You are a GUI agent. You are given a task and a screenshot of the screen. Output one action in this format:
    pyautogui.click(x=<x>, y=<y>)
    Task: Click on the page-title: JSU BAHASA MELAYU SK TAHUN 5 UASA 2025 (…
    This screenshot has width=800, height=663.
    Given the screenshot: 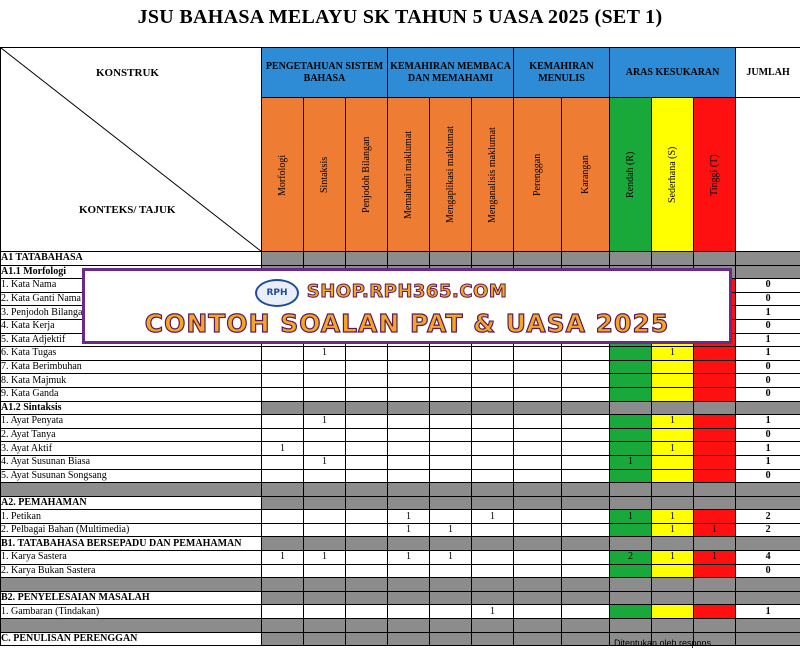 What is the action you would take?
    pyautogui.click(x=400, y=17)
    